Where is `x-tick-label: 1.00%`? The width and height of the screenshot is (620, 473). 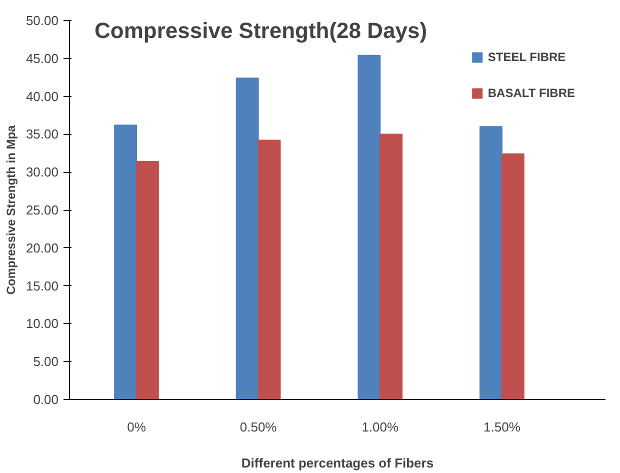
x-tick-label: 1.00% is located at coordinates (381, 427).